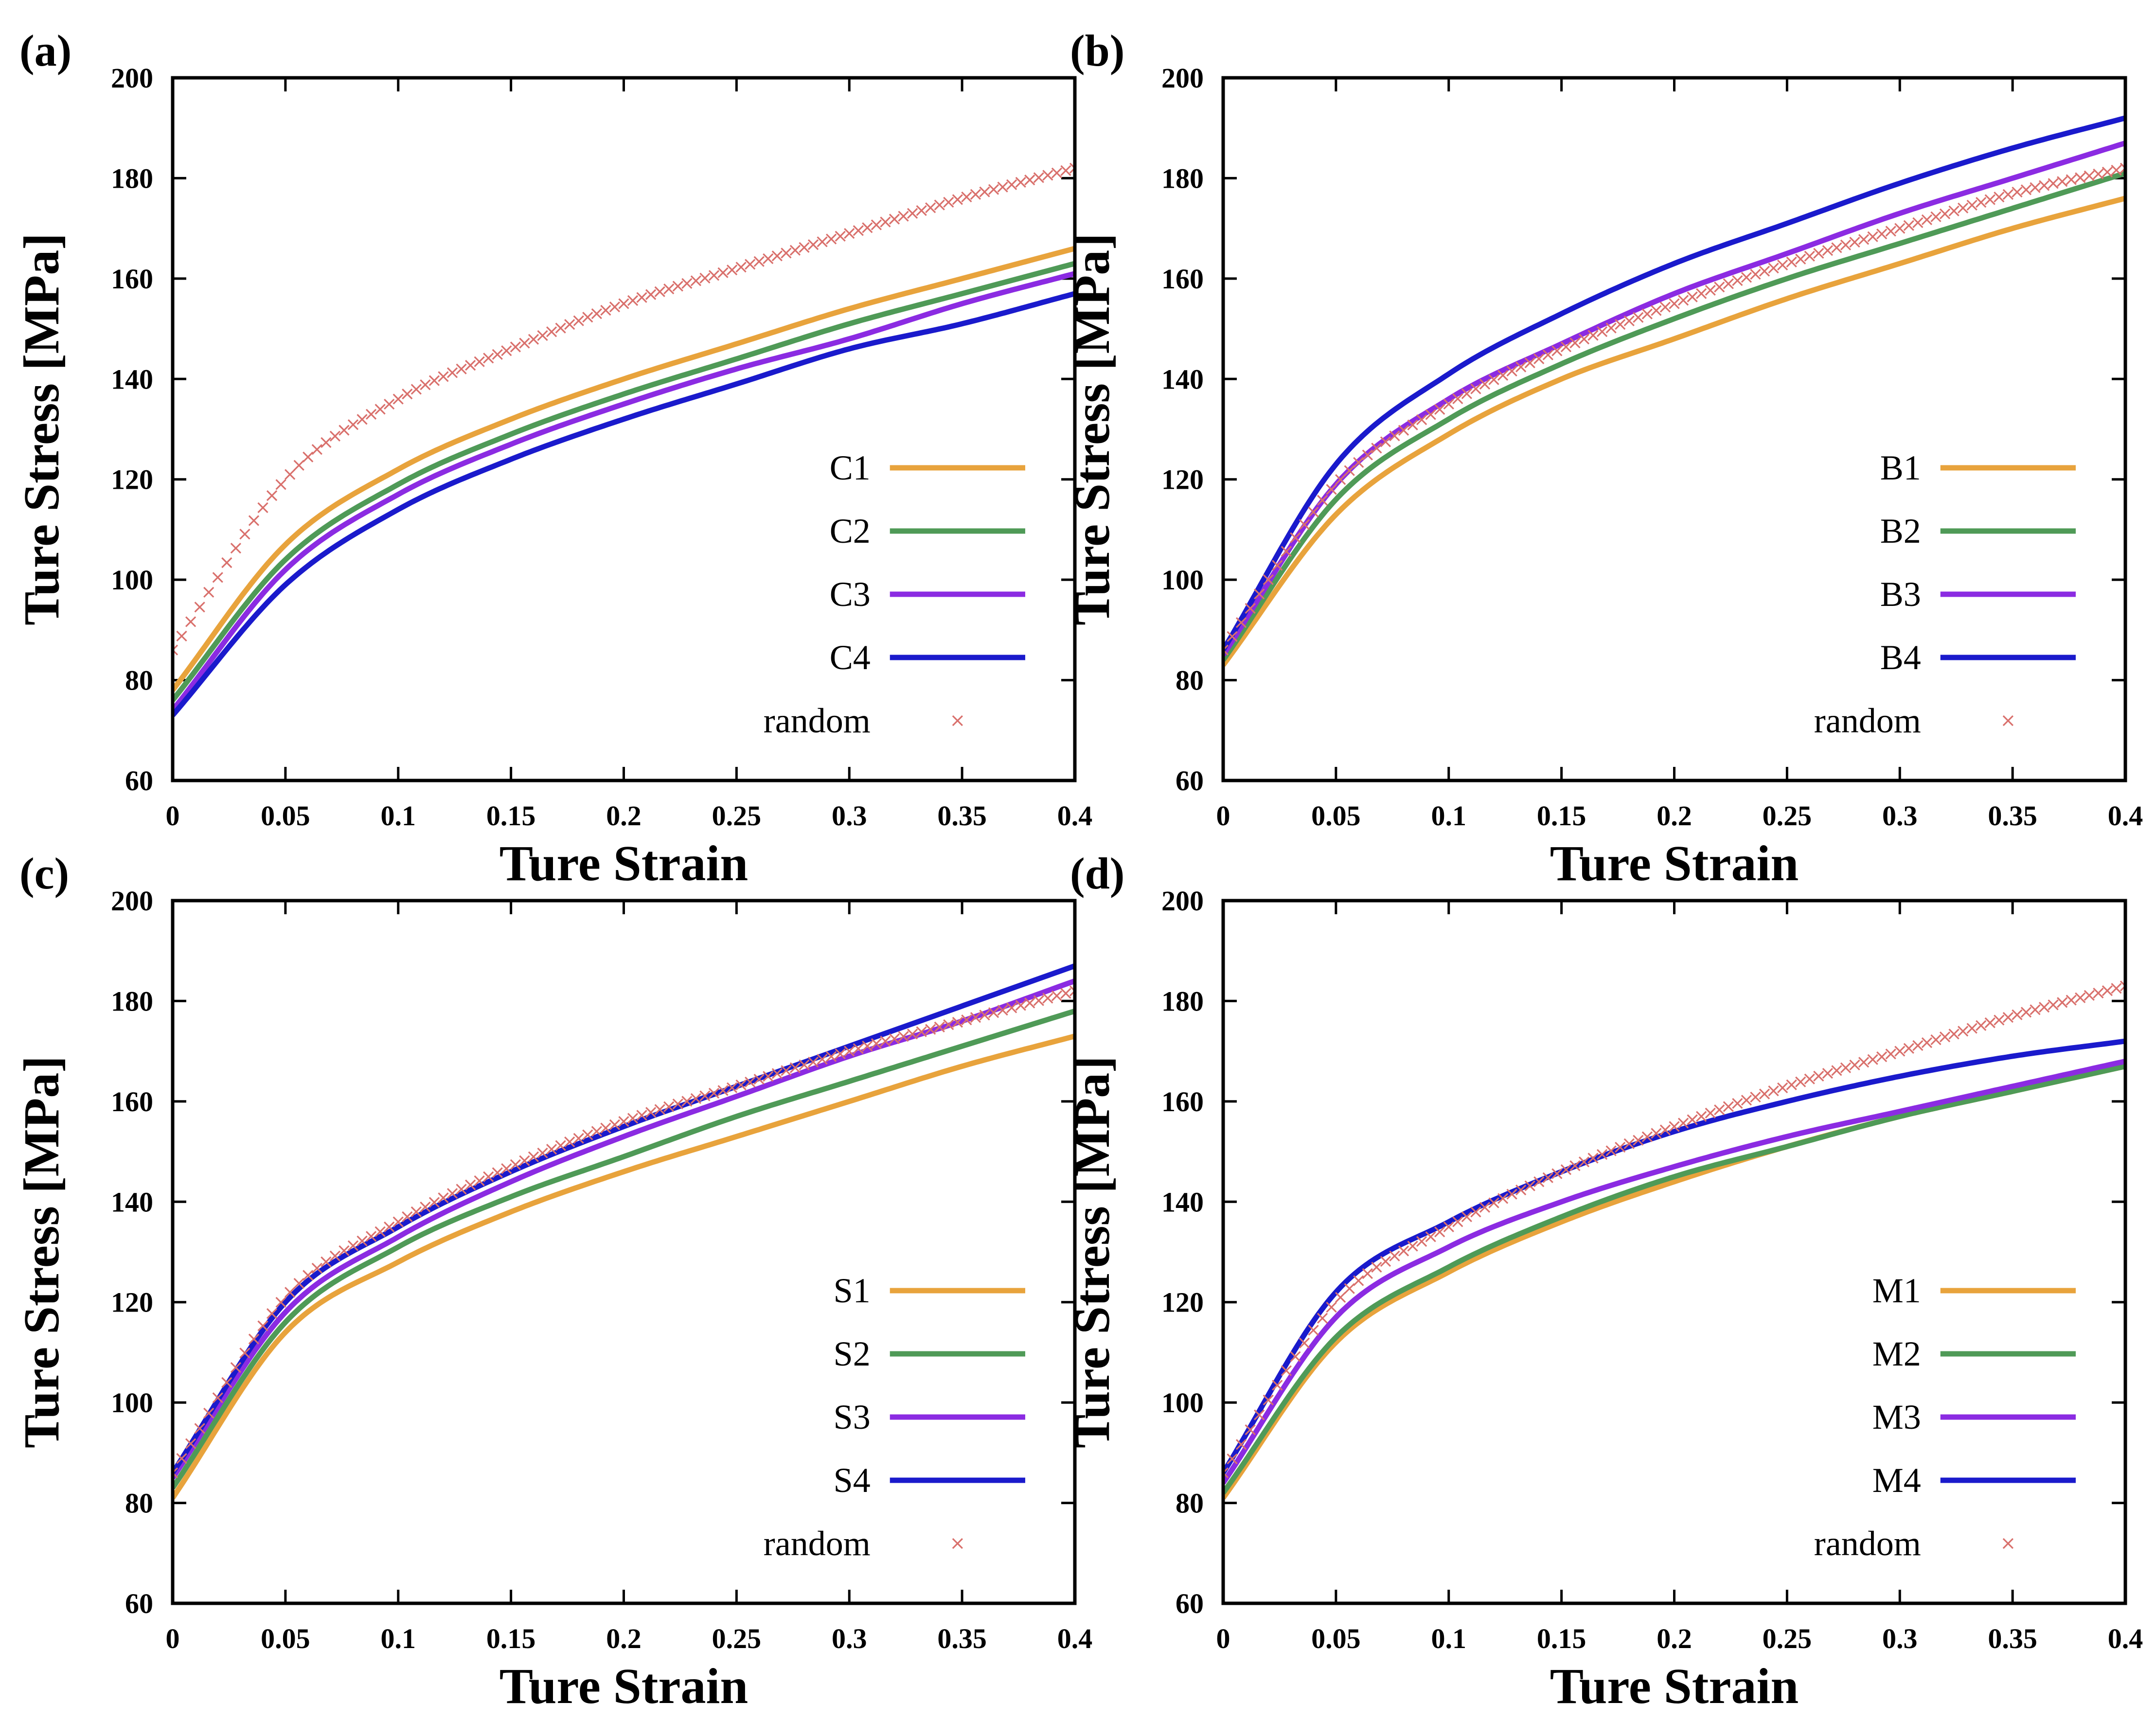 Image resolution: width=2156 pixels, height=1721 pixels. What do you see at coordinates (1561, 816) in the screenshot?
I see `x-tick-label: 0.15` at bounding box center [1561, 816].